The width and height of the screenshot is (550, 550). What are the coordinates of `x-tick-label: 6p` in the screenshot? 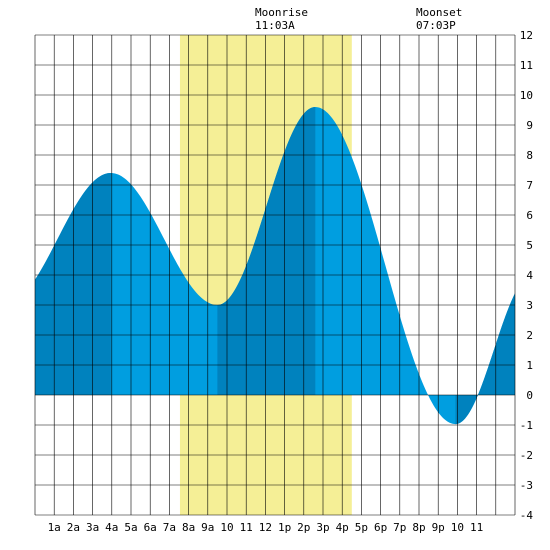 It's located at (380, 527).